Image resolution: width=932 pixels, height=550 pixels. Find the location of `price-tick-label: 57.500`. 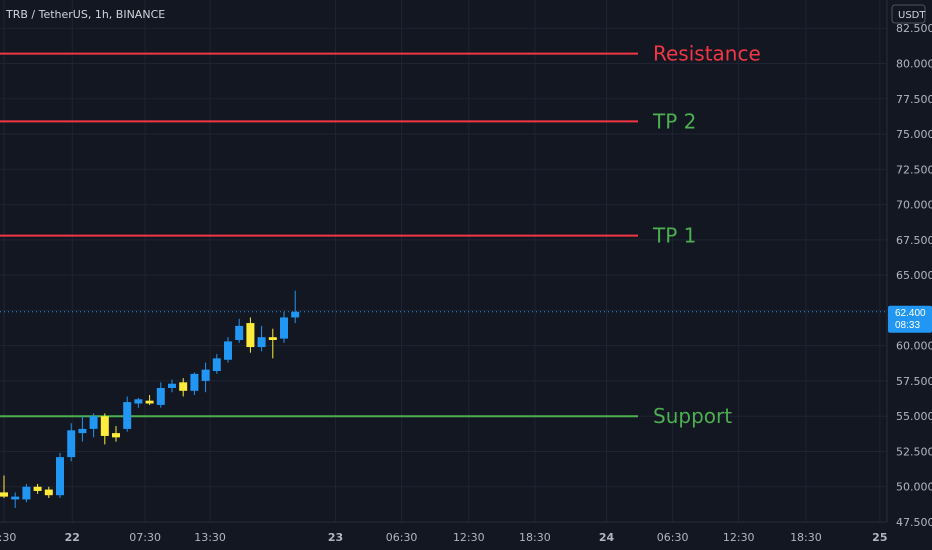

price-tick-label: 57.500 is located at coordinates (914, 381).